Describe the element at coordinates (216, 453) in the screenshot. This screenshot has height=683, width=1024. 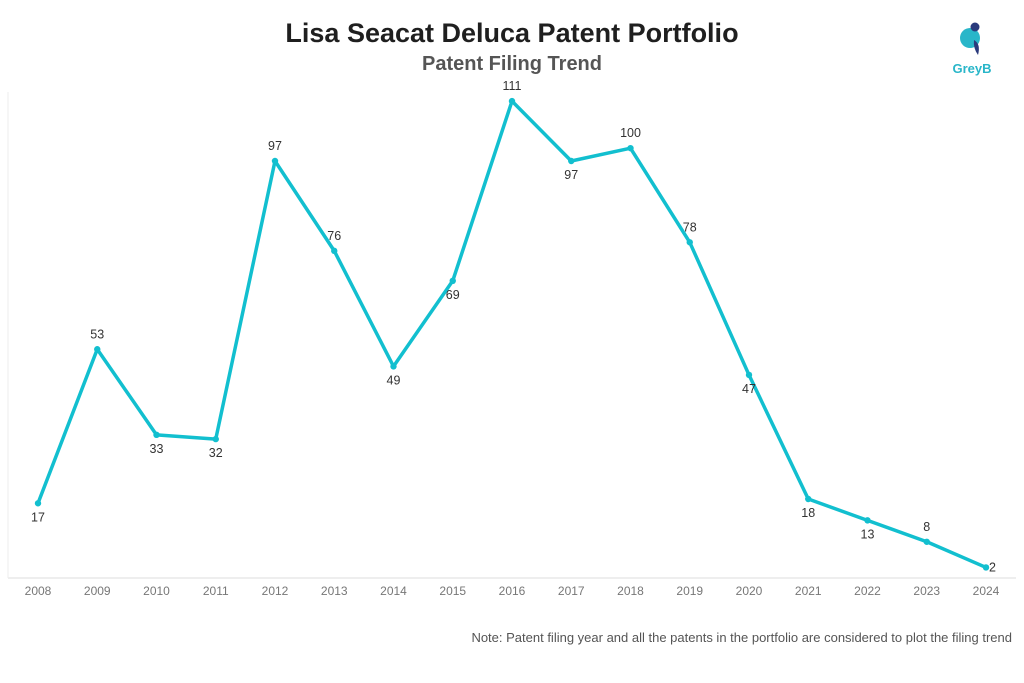
I see `data-label: 32` at that location.